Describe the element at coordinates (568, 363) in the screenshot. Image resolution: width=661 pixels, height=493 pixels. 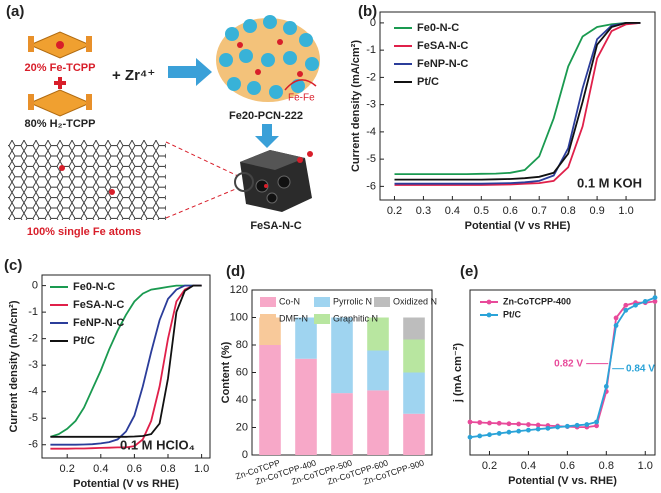
I see `annotation: 0.82 V` at that location.